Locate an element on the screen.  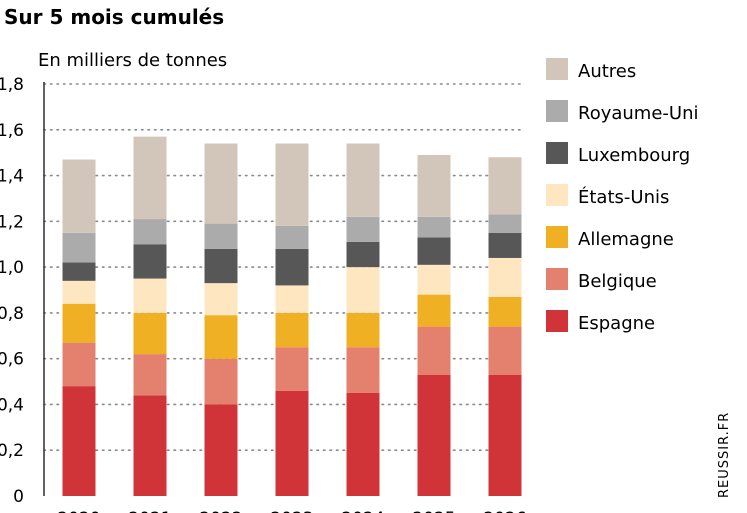
x-tick-label: 2022 is located at coordinates (220, 511).